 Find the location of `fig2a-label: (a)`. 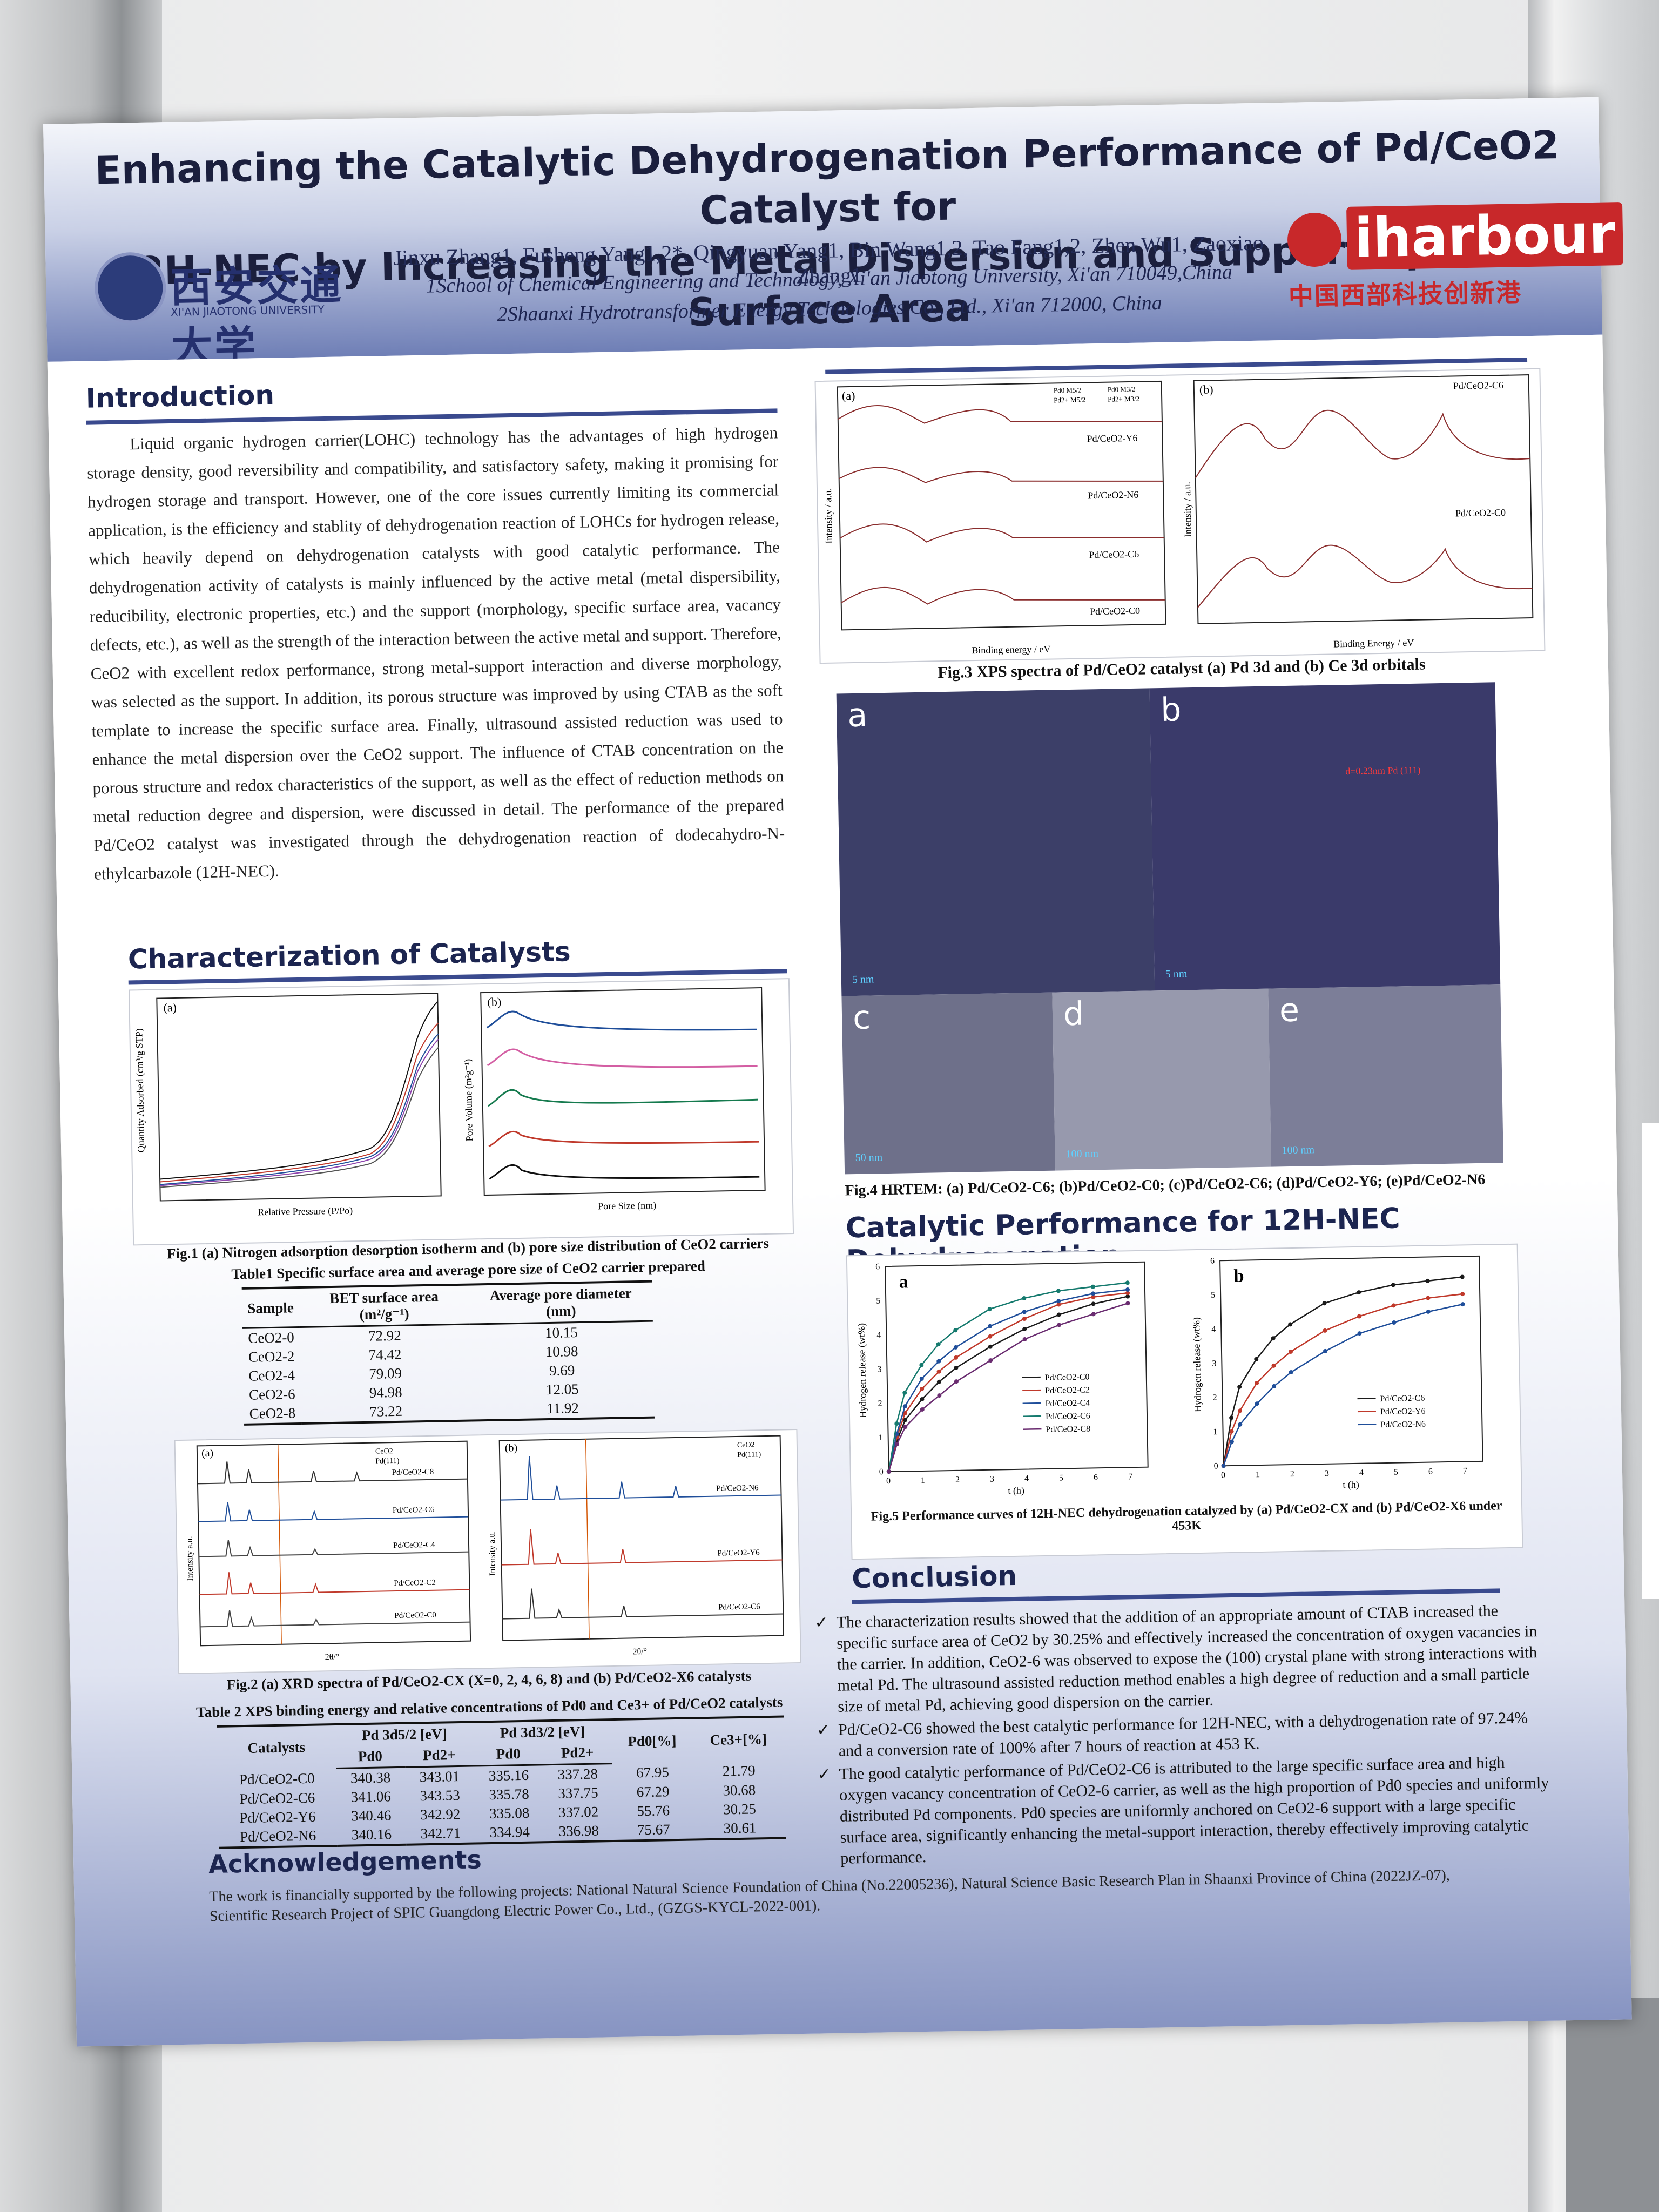

fig2a-label: (a) is located at coordinates (207, 1453).